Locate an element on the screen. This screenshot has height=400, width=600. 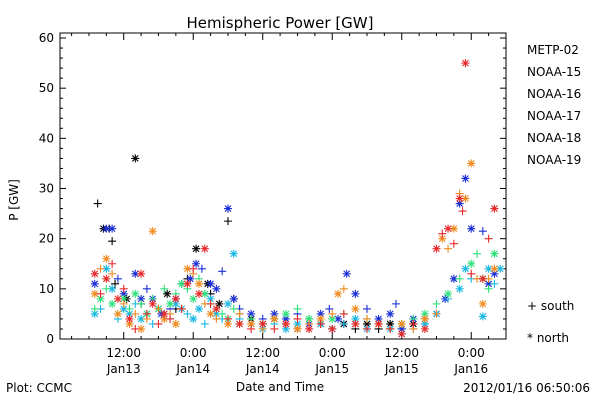
x-tick-label-time: 12:00 is located at coordinates (401, 353).